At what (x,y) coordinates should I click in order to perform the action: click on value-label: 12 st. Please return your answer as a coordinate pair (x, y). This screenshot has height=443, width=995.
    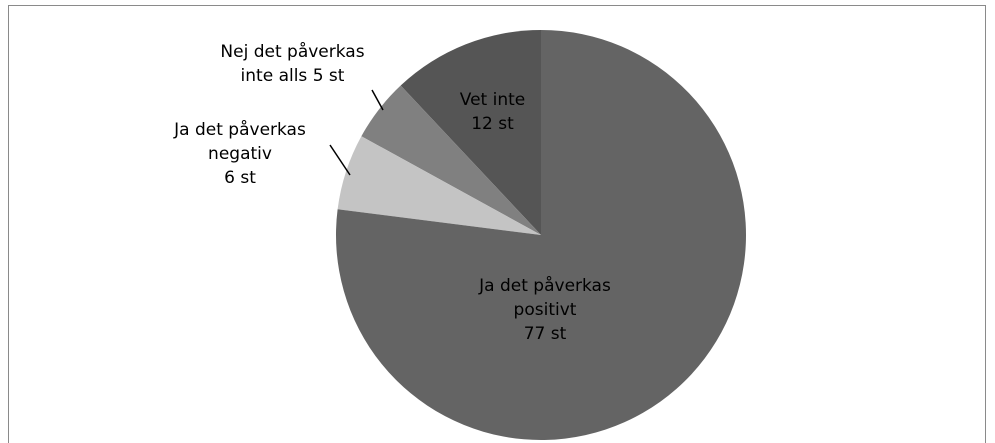
    Looking at the image, I should click on (492, 124).